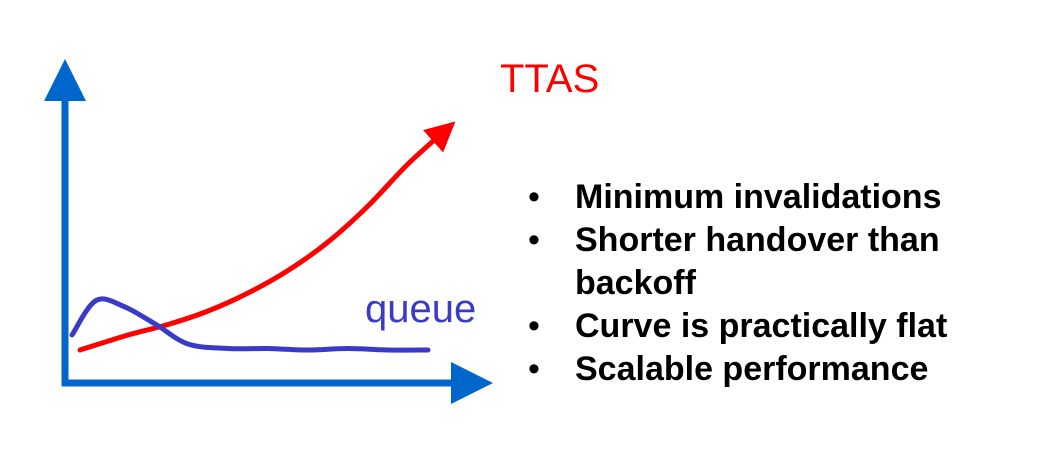 The width and height of the screenshot is (1045, 463). What do you see at coordinates (757, 261) in the screenshot?
I see `bullet-text: Shorter handover than backoff` at bounding box center [757, 261].